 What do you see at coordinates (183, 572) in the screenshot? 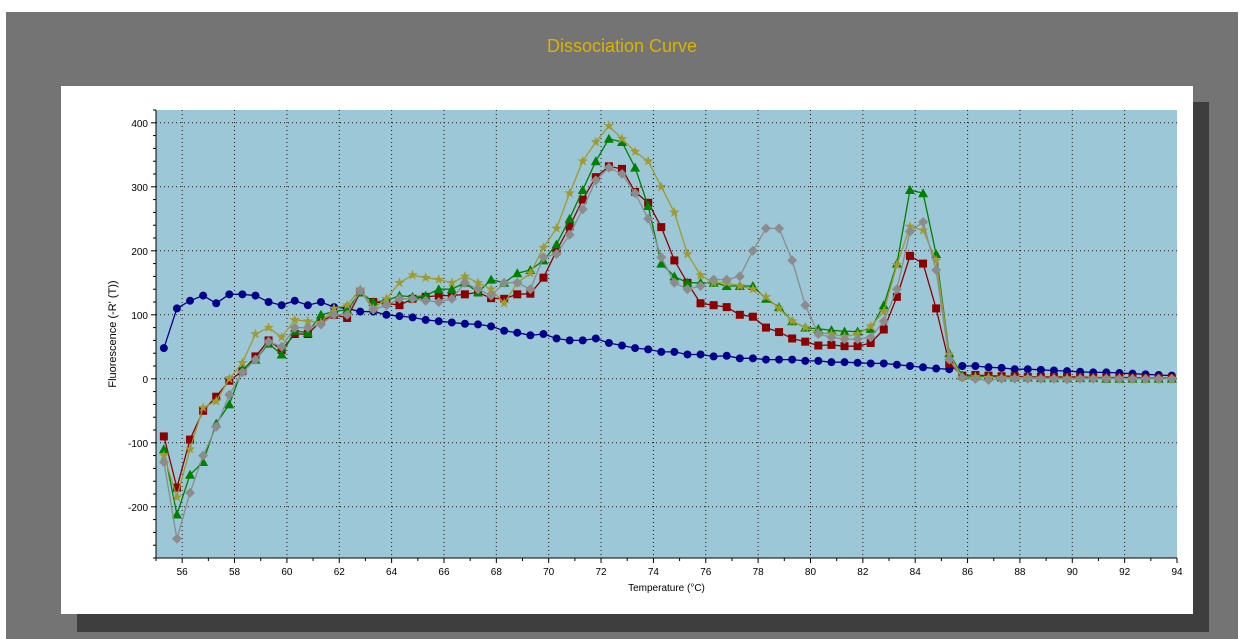
I see `x-tick-label: 56` at bounding box center [183, 572].